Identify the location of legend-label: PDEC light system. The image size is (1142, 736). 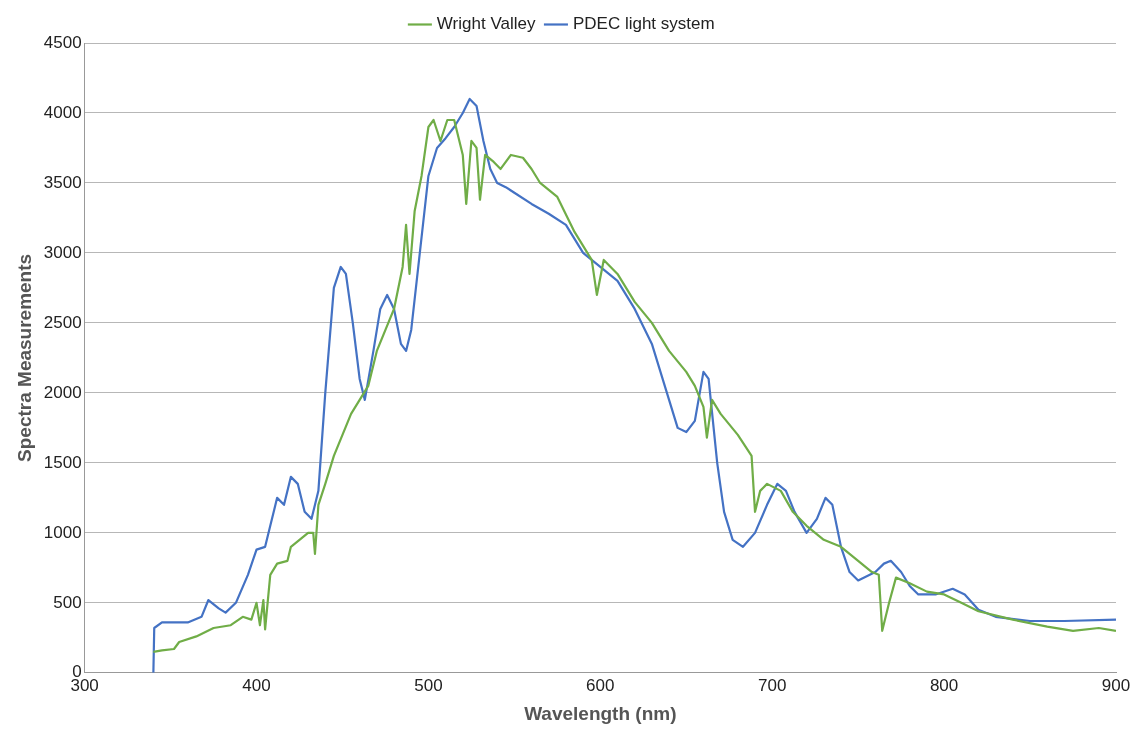
(643, 24).